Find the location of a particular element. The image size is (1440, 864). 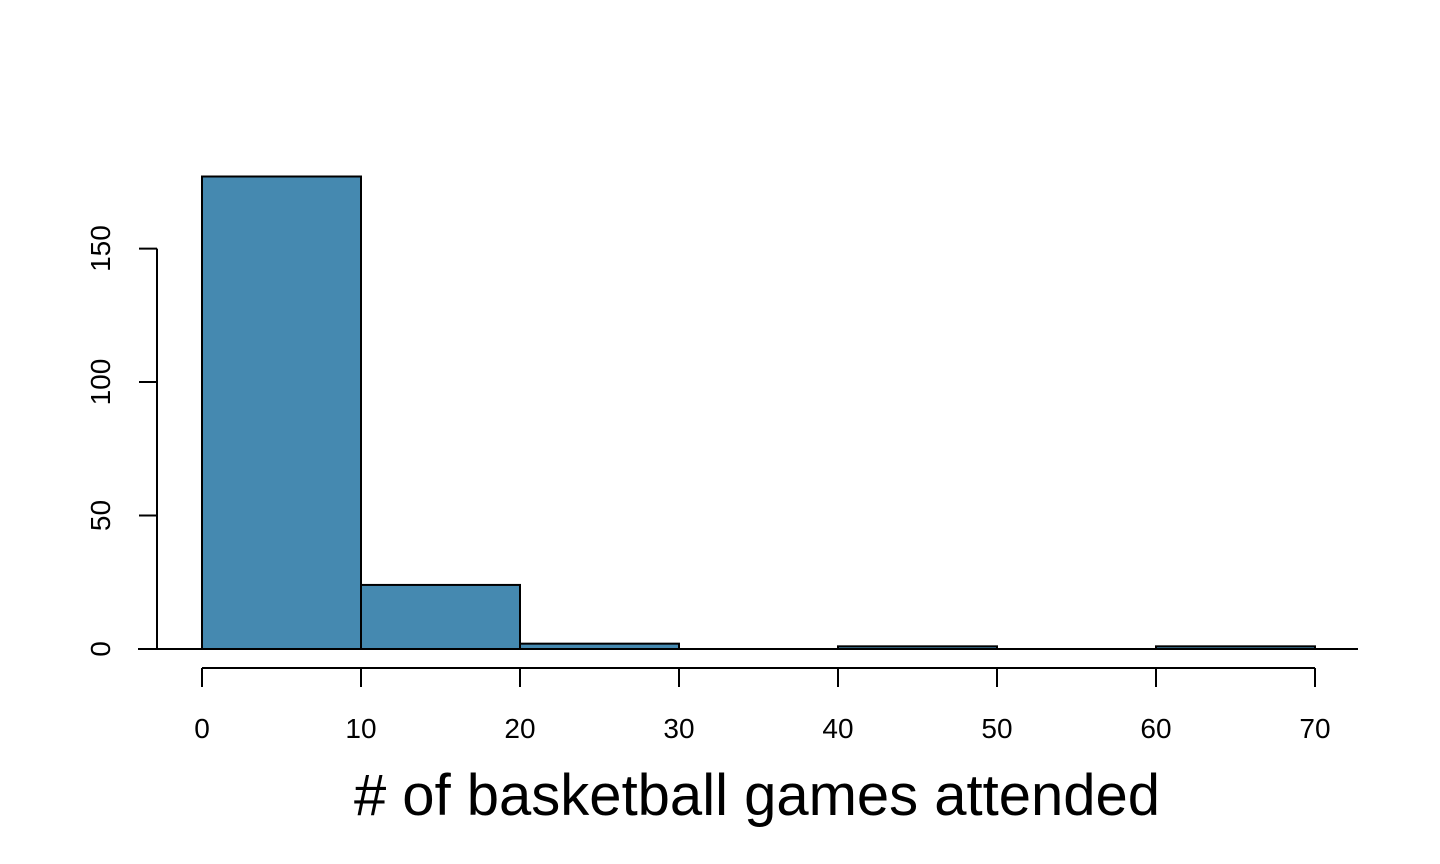

y-axis-ticks: 0 50 100 150 is located at coordinates (121, 441).